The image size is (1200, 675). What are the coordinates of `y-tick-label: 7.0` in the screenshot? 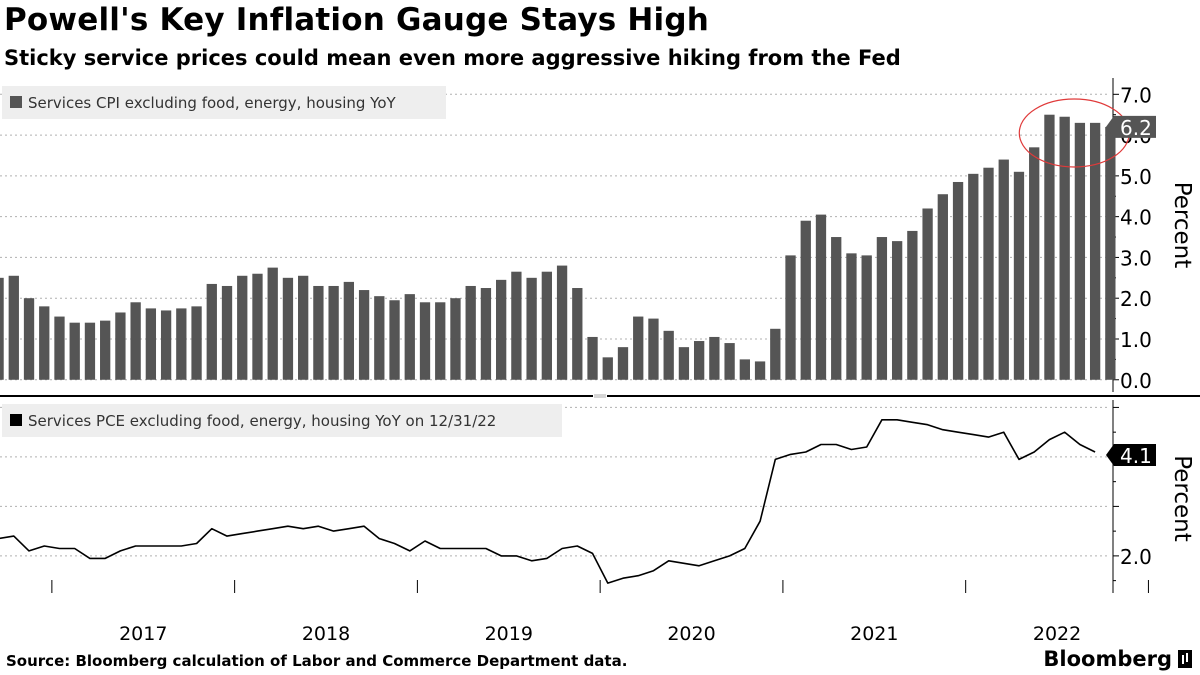 It's located at (1136, 95).